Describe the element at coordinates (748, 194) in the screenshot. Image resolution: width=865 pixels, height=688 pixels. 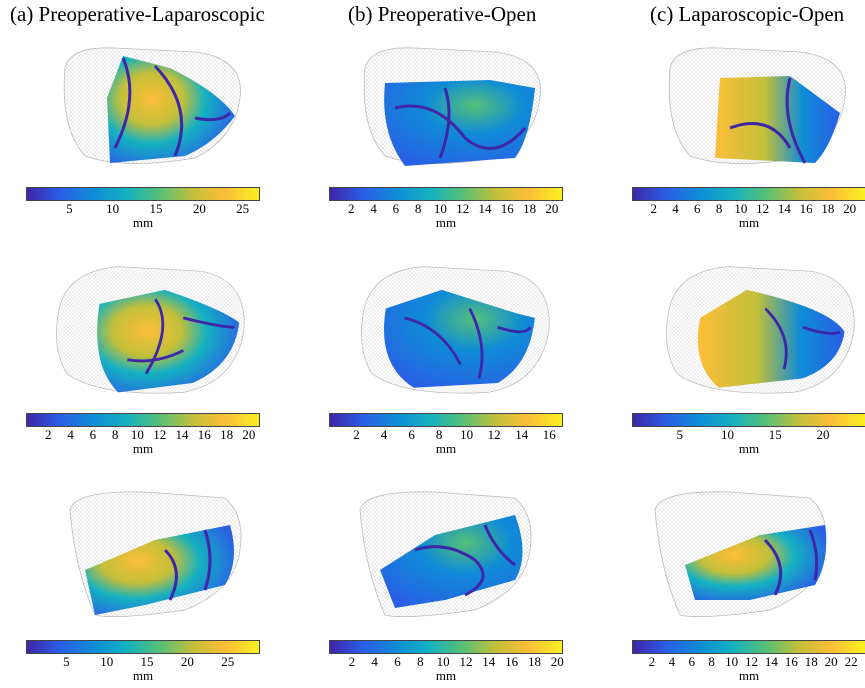
I see `colorbar-r1c3` at that location.